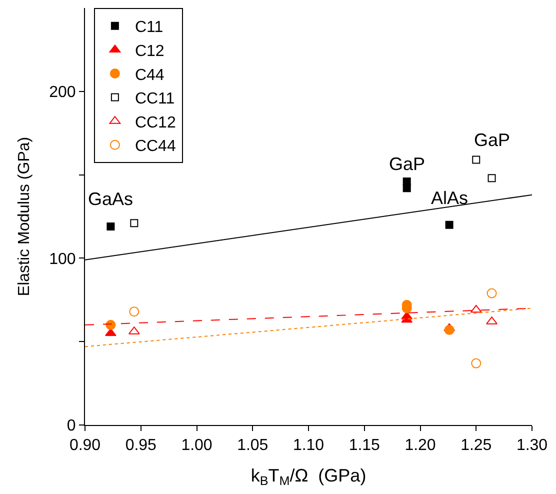  What do you see at coordinates (111, 199) in the screenshot?
I see `annotation: GaAs` at bounding box center [111, 199].